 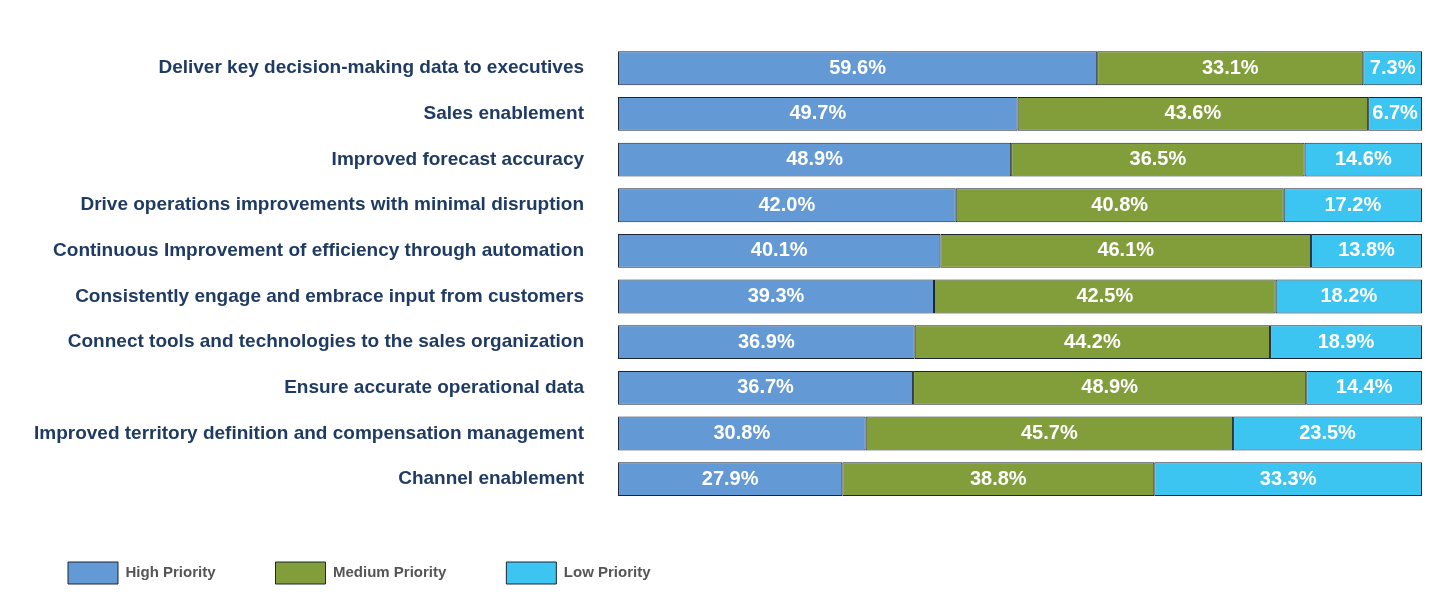 I want to click on data-label: 18.2%, so click(x=1349, y=295).